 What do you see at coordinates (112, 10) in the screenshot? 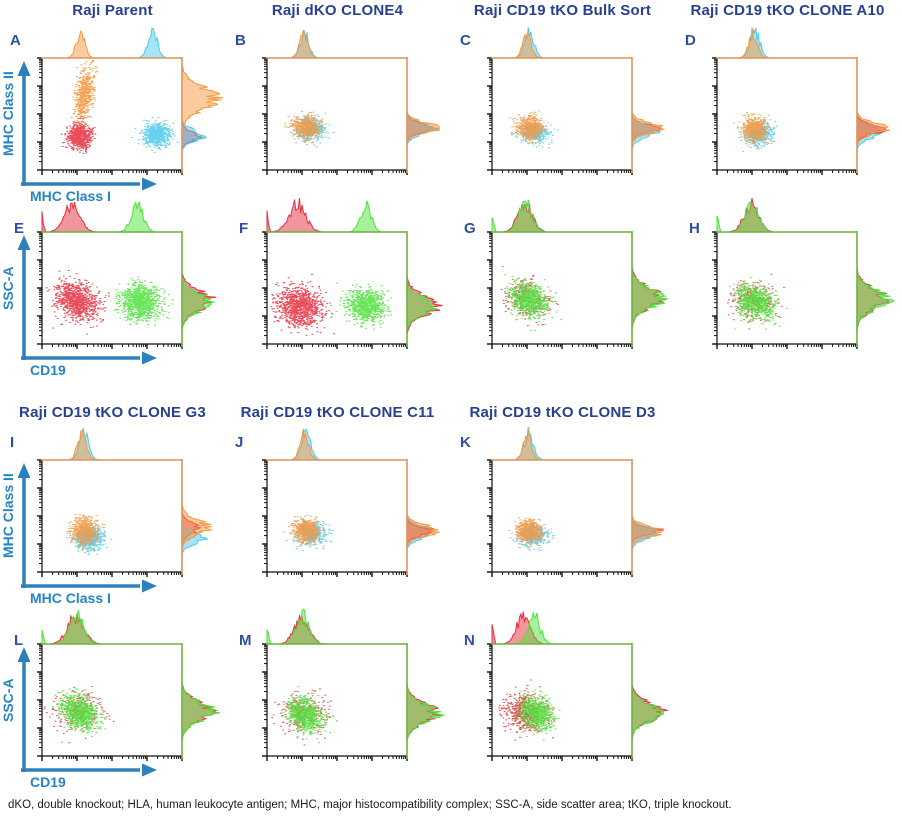
I see `panel-title: Raji Parent` at bounding box center [112, 10].